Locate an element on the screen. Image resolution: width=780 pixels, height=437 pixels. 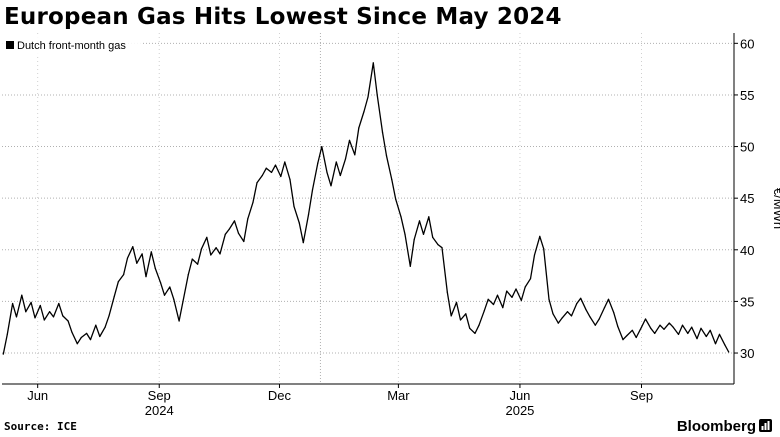
x-tick-label: Dec is located at coordinates (280, 395).